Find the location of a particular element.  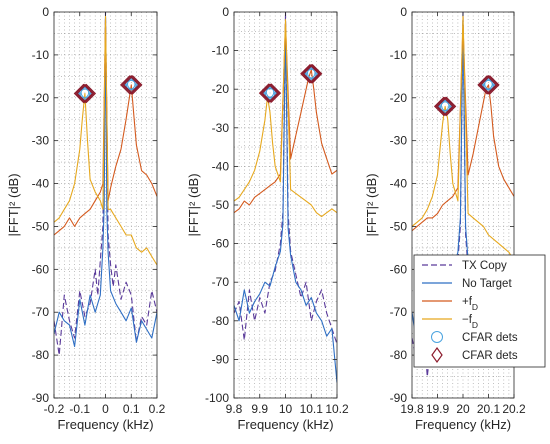

legend-entry-cd: CFAR dets is located at coordinates (474, 355).